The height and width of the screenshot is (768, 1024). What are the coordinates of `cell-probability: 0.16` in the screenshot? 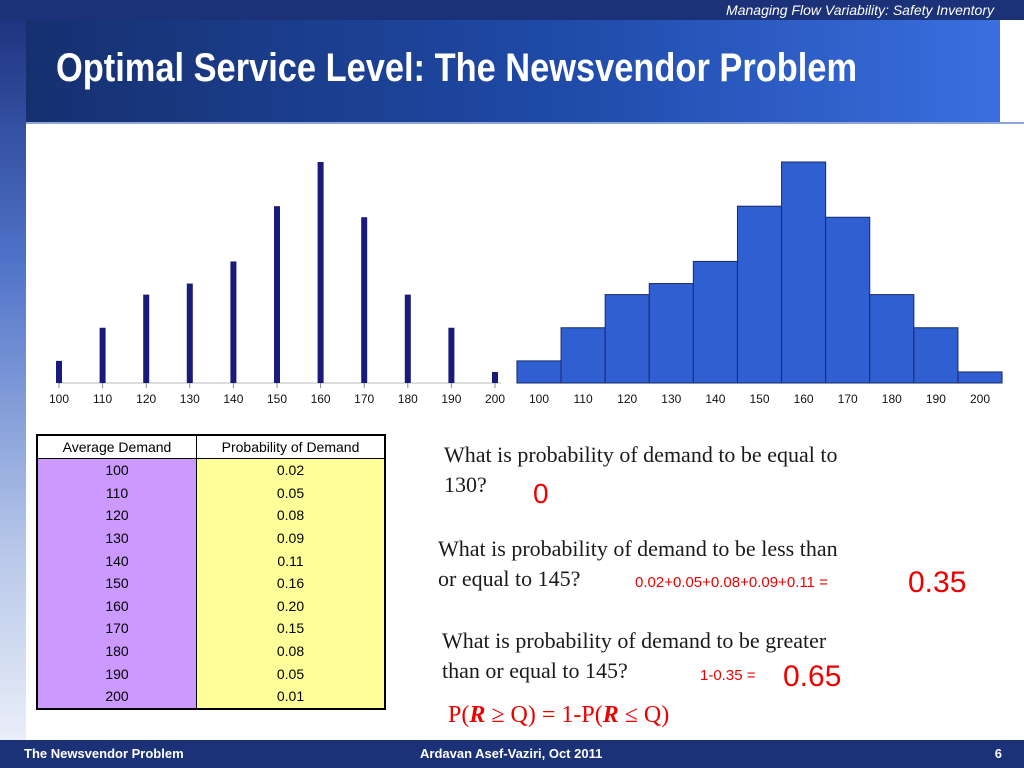 It's located at (290, 583).